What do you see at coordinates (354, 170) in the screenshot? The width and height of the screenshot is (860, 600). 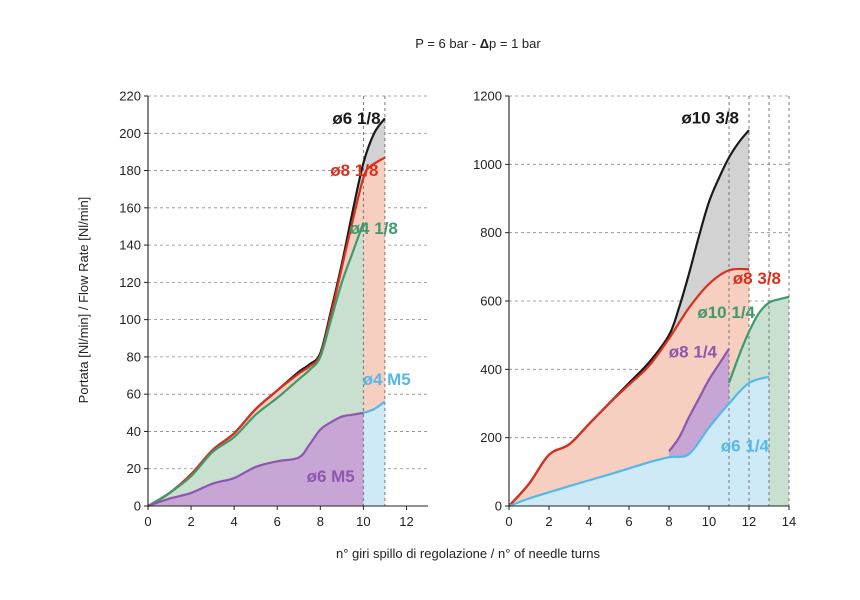 I see `left-label-o8-1-8: ø8 1/8` at bounding box center [354, 170].